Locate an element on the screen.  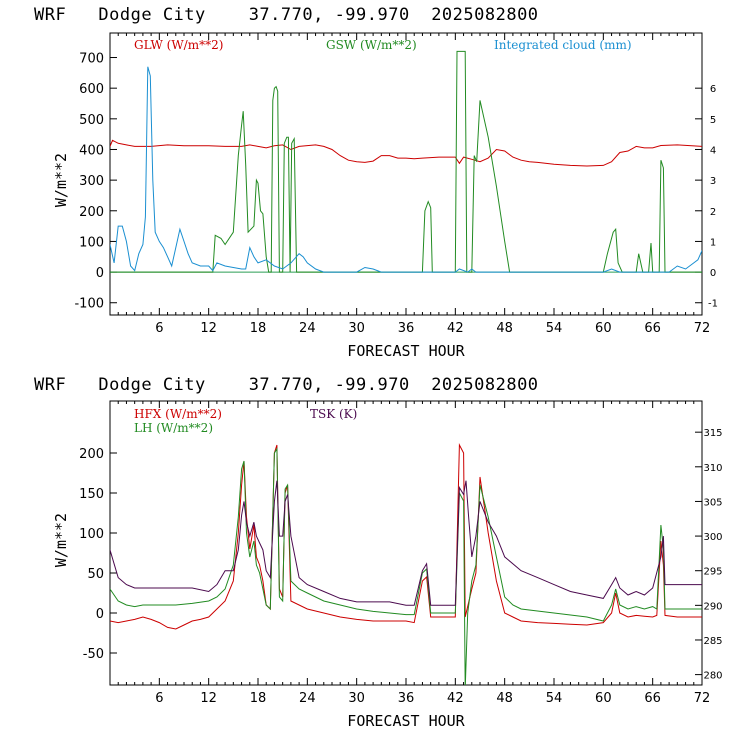
y-tick-label: 50 is located at coordinates (95, 574).